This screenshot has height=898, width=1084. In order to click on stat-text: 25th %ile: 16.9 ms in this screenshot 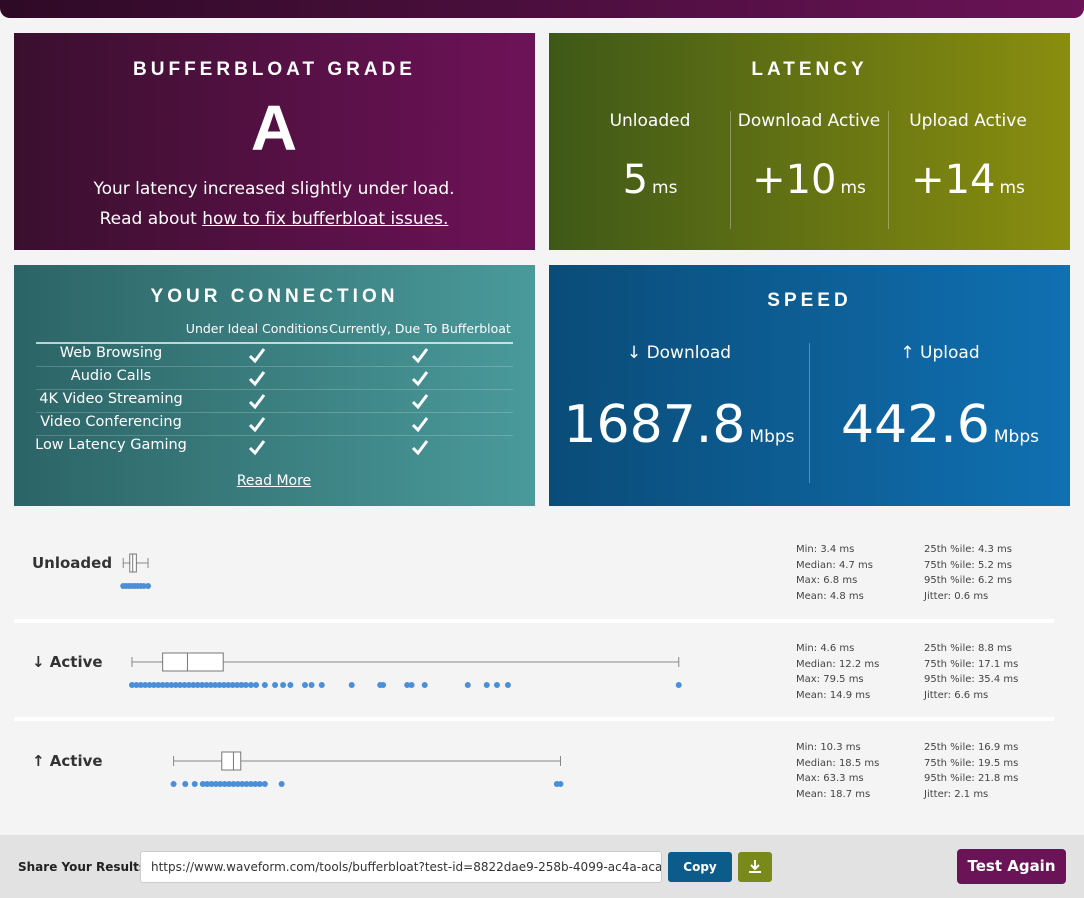, I will do `click(971, 747)`.